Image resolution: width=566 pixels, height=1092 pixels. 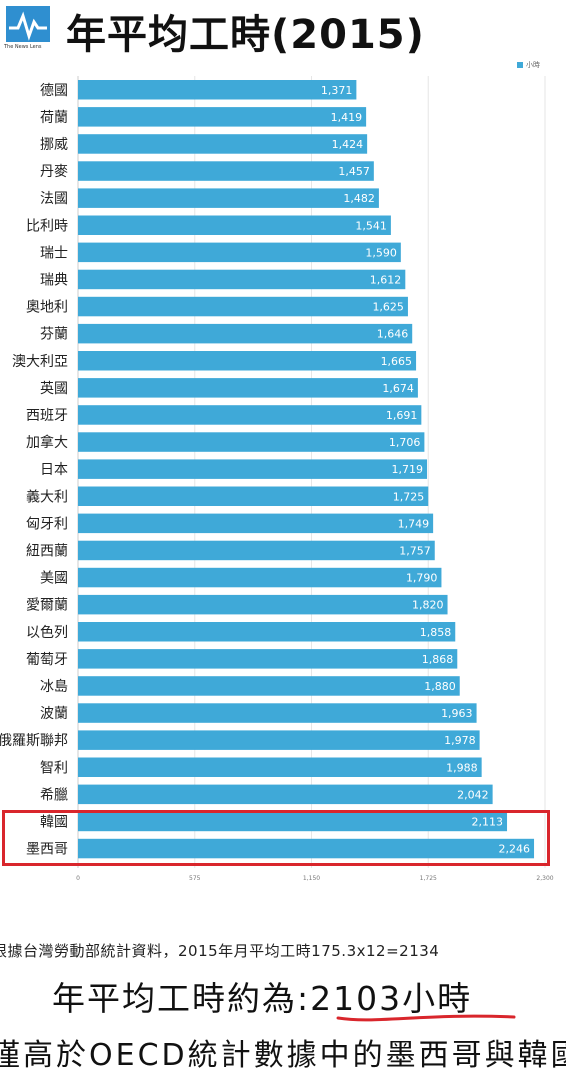 What do you see at coordinates (544, 878) in the screenshot?
I see `x-tick-label: 2,300` at bounding box center [544, 878].